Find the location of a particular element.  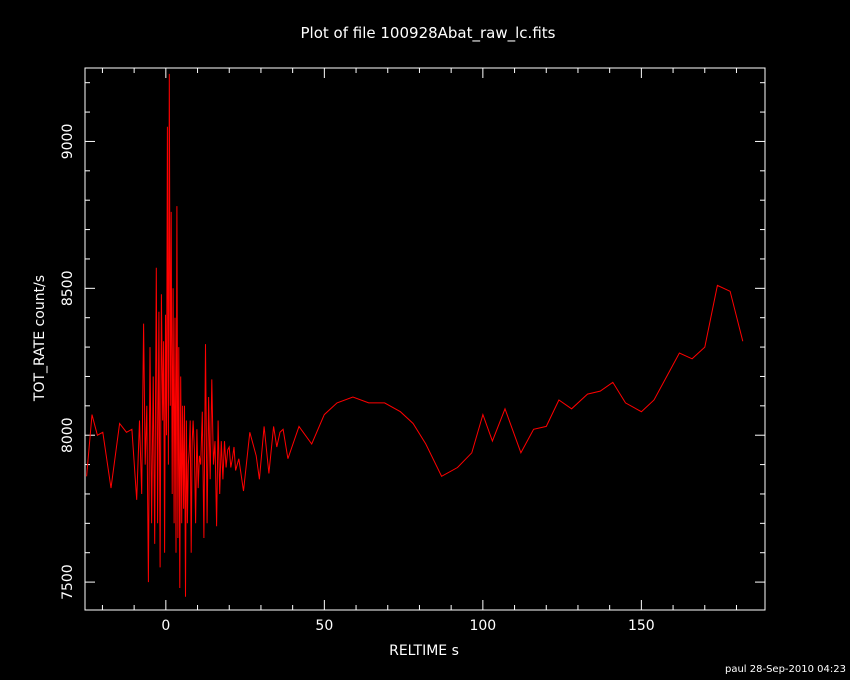

x-tick-label: 100 is located at coordinates (482, 626).